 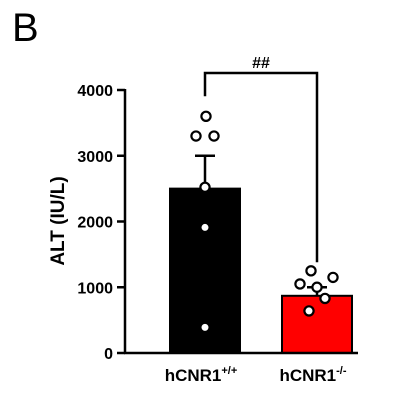 What do you see at coordinates (58, 220) in the screenshot?
I see `y-axis-title: ALT (IU/L)` at bounding box center [58, 220].